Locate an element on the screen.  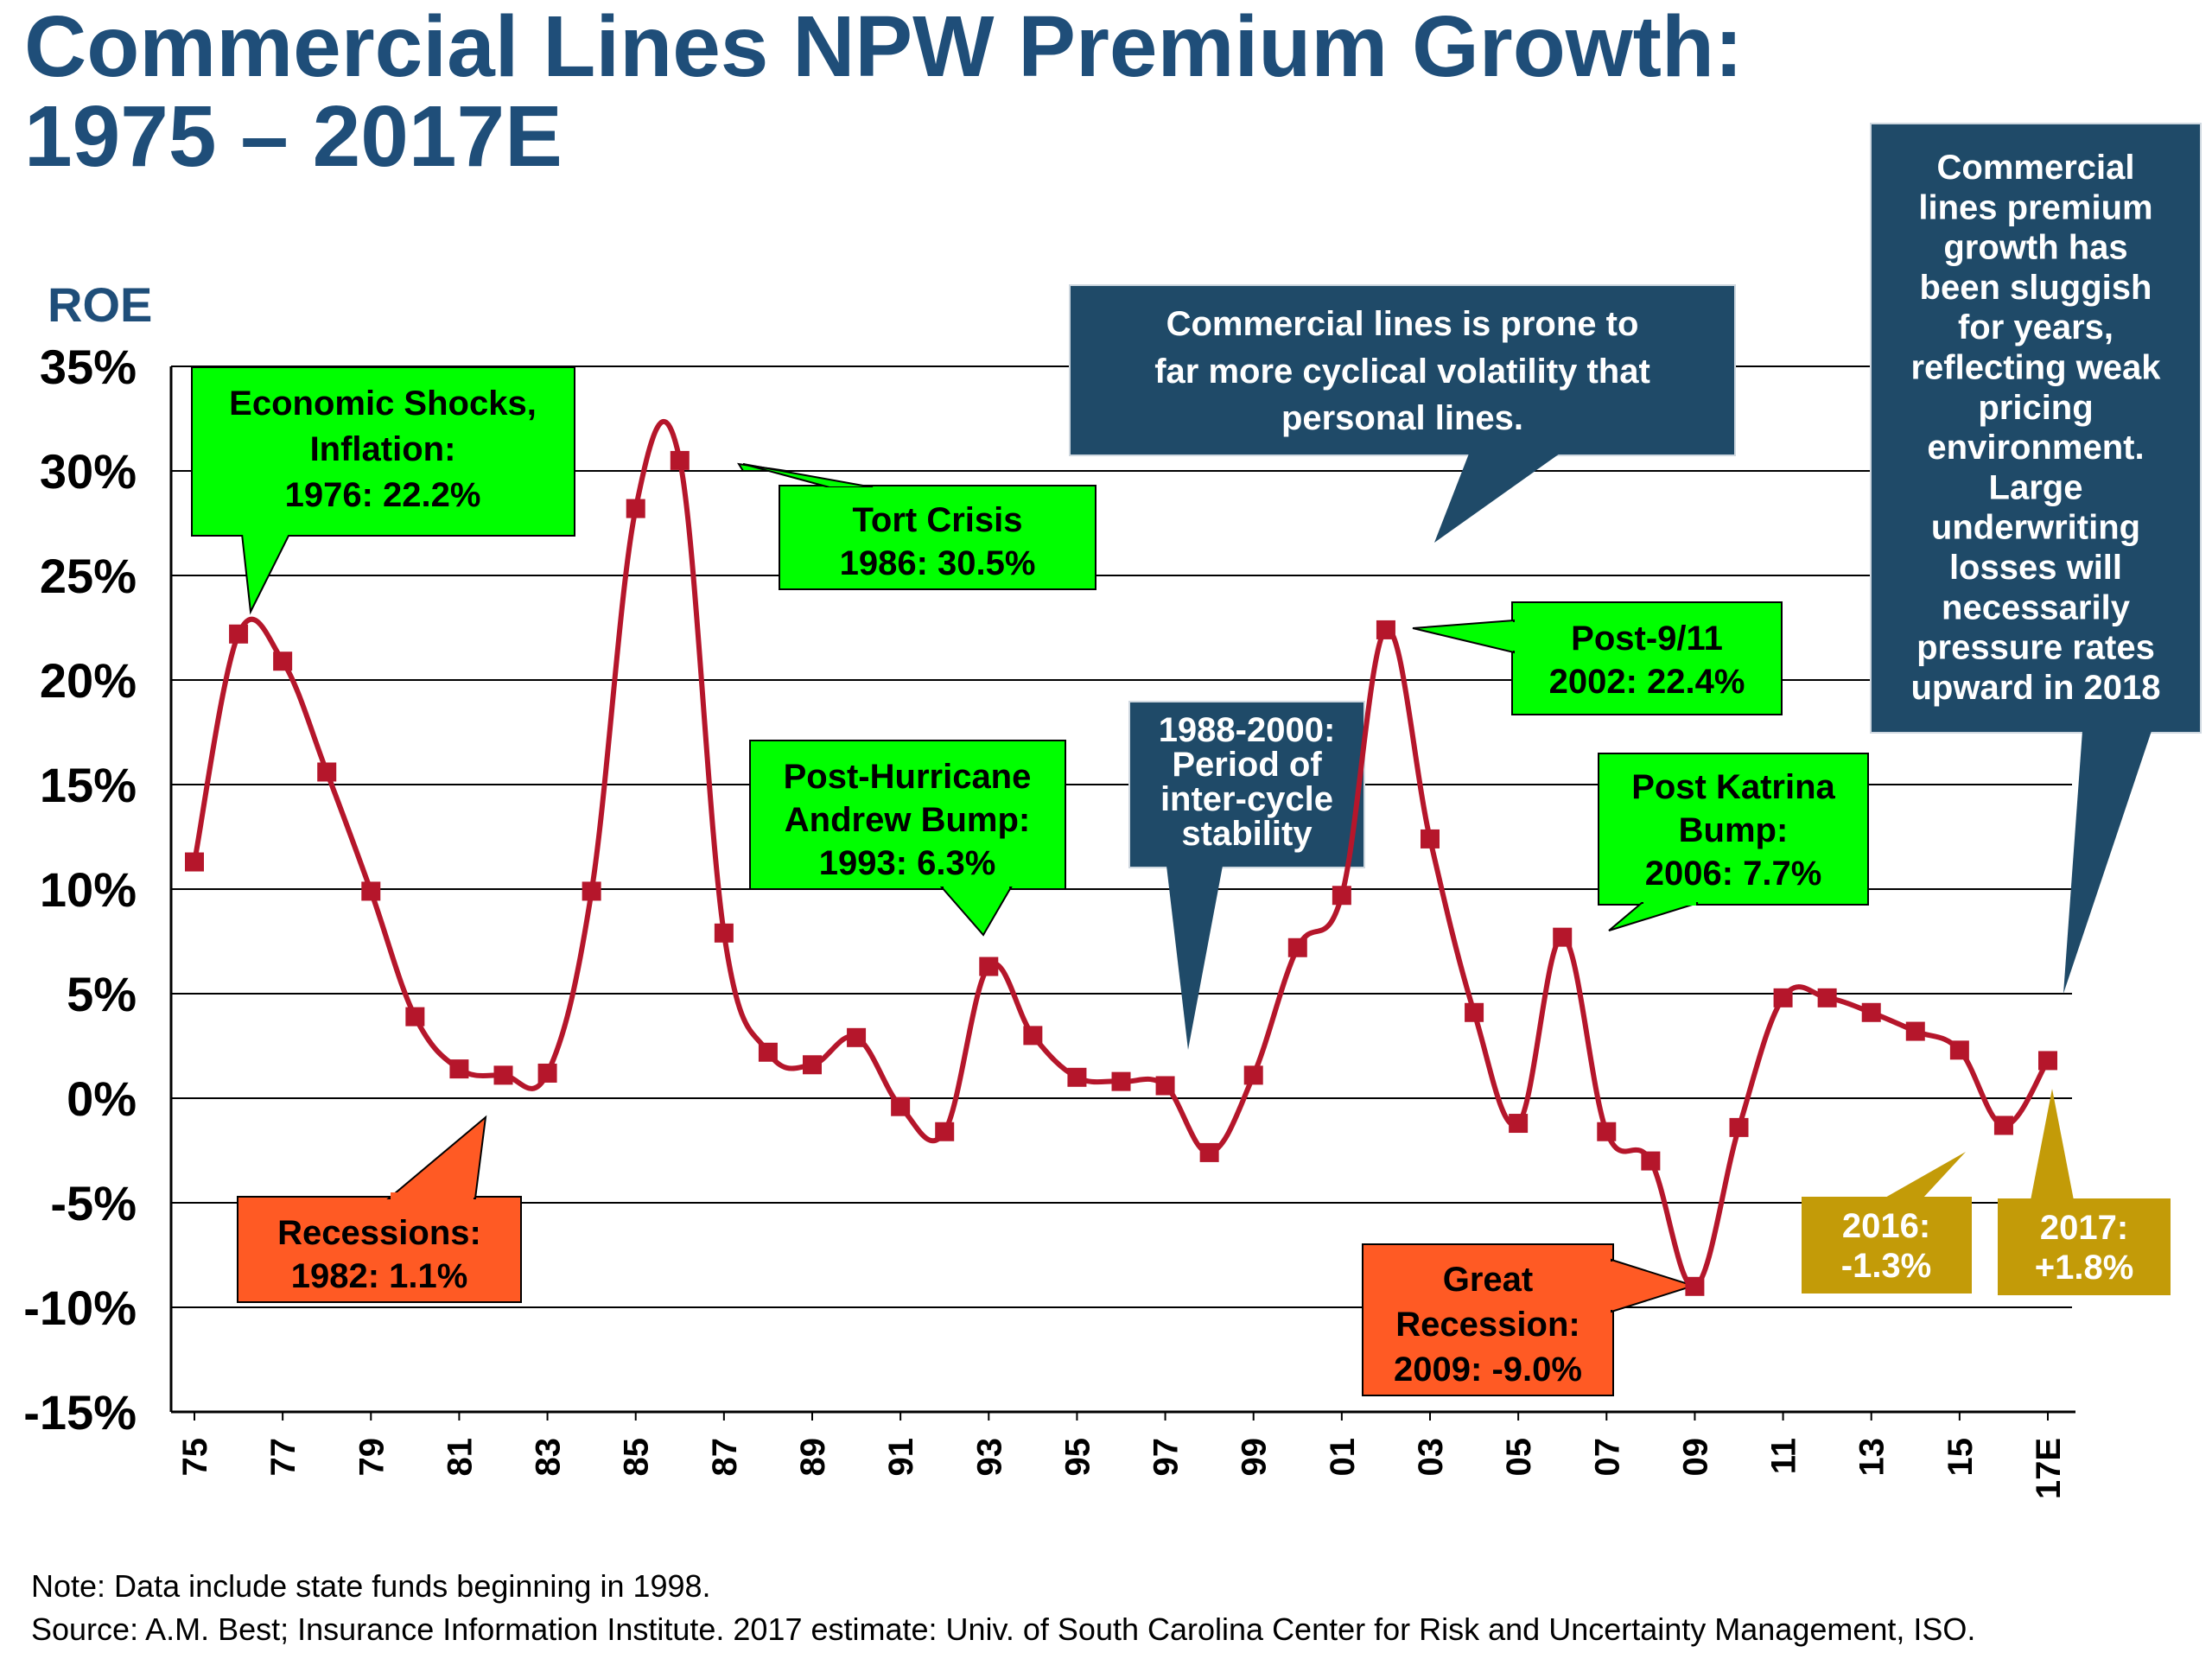
data-point-1995 is located at coordinates (1077, 1077).